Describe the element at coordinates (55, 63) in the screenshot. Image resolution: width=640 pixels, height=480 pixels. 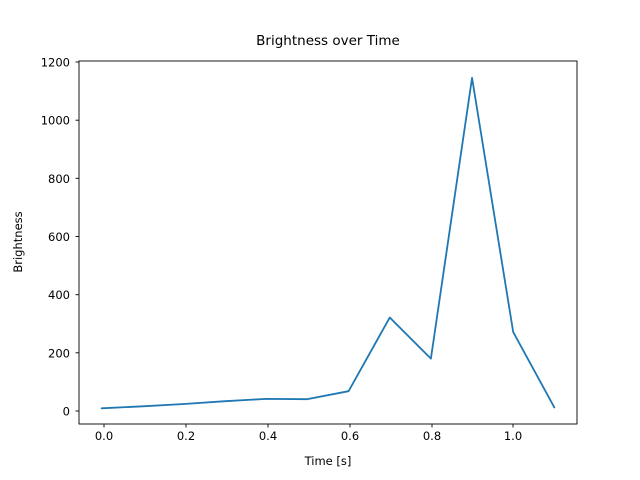
I see `y-tick-label: 1200` at that location.